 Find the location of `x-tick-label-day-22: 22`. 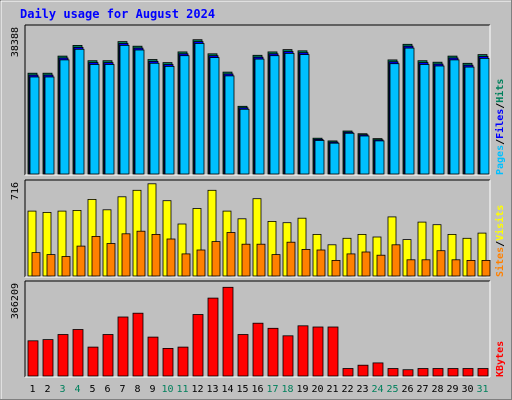

x-tick-label-day-22: 22 is located at coordinates (347, 389).